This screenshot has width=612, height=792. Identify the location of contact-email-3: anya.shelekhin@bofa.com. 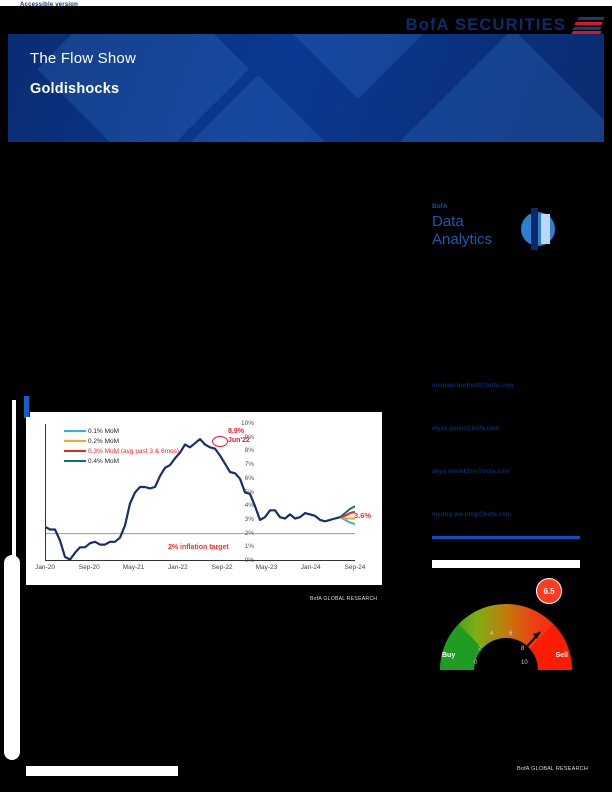
(471, 472).